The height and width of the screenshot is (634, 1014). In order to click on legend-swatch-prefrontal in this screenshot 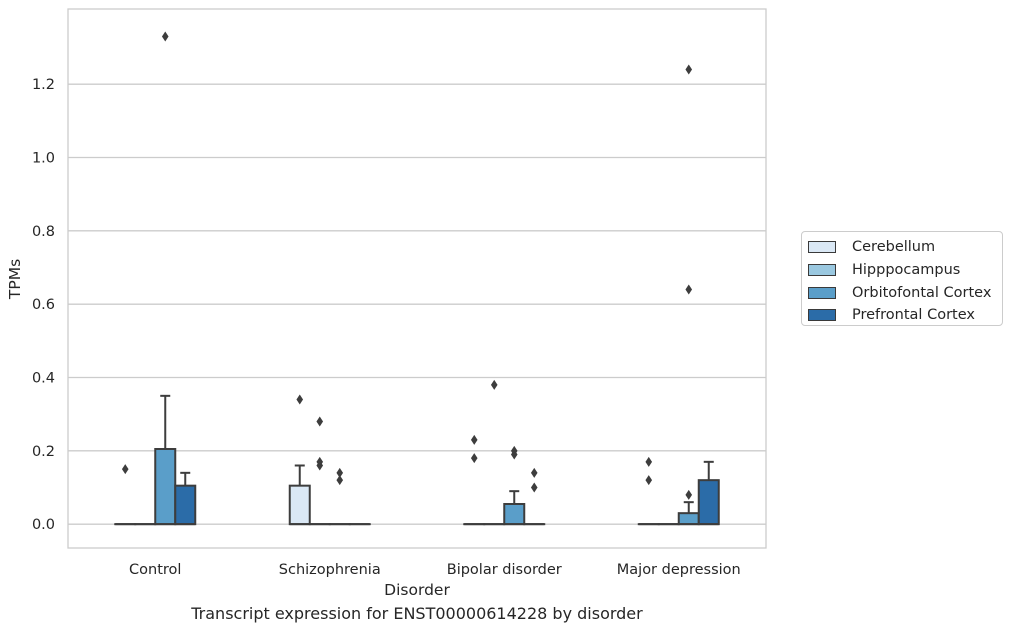, I will do `click(822, 315)`.